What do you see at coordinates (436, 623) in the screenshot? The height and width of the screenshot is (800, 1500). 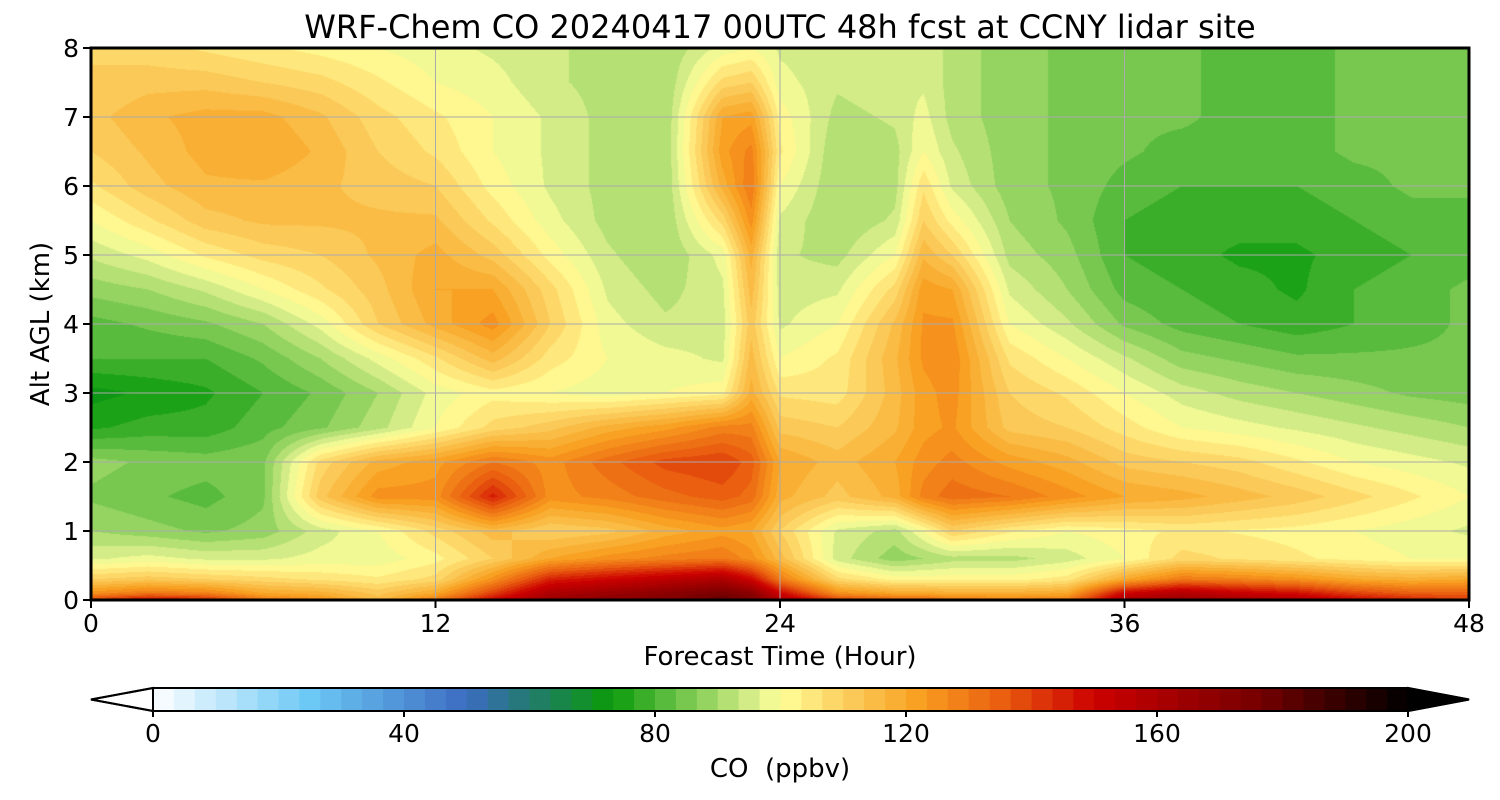 I see `x-tick-label: 12` at bounding box center [436, 623].